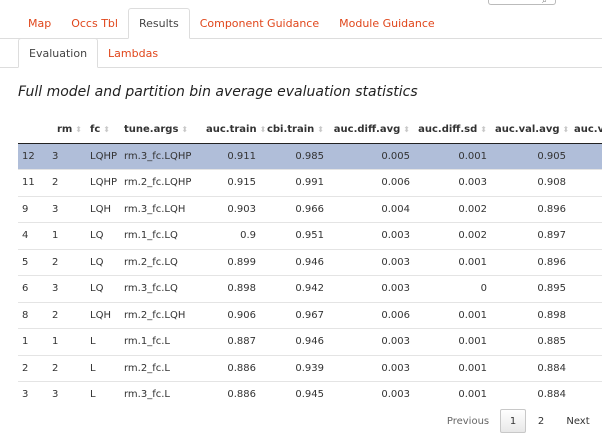 The image size is (602, 440). I want to click on table-cell-col-tune-args: rm.3_fc.LQHP, so click(161, 156).